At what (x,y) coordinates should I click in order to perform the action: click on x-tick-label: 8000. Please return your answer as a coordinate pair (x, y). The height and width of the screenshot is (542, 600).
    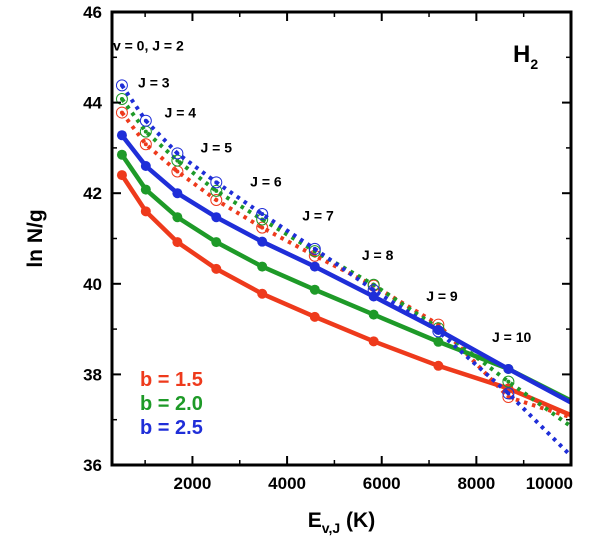
    Looking at the image, I should click on (476, 483).